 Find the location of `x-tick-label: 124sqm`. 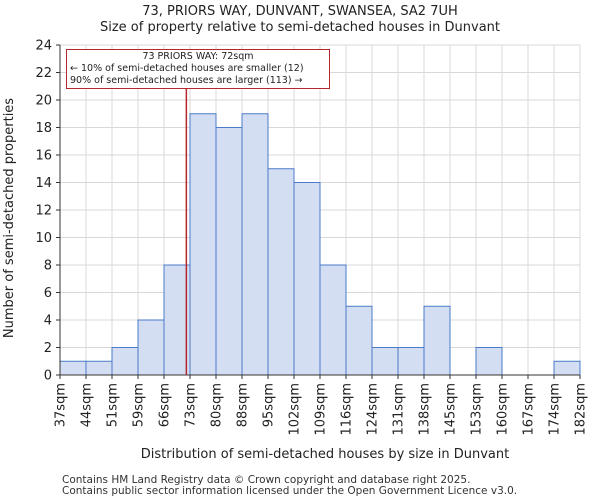

x-tick-label: 124sqm is located at coordinates (373, 409).